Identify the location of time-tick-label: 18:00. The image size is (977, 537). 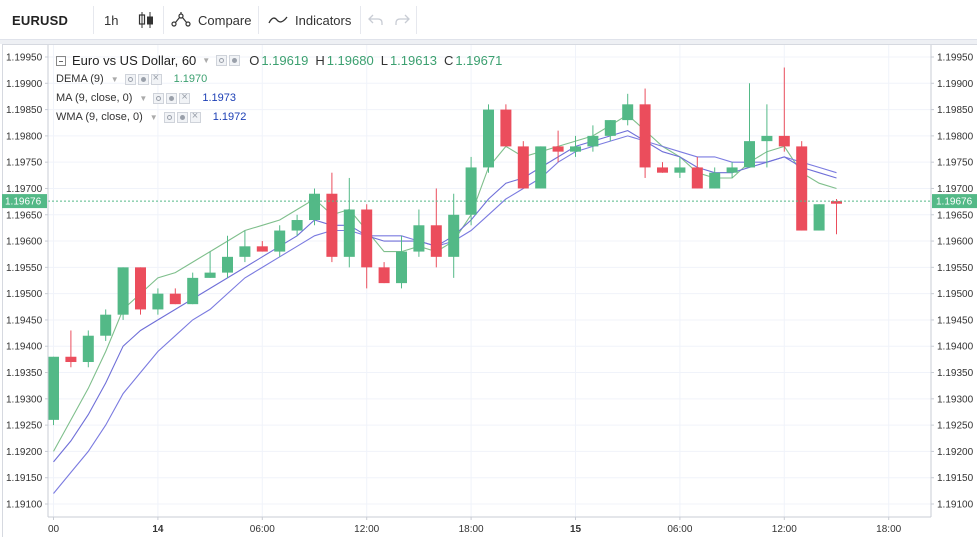
(471, 529).